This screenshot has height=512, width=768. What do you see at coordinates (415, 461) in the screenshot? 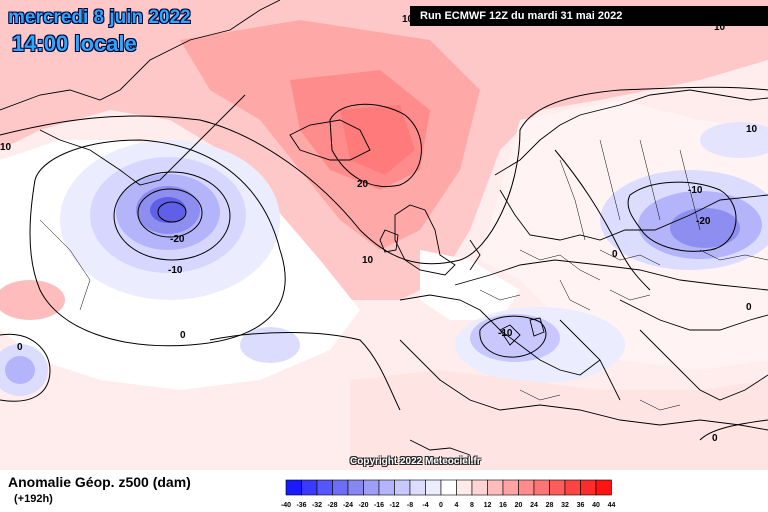
I see `copyright: Copyright 2022 Meteociel.fr` at bounding box center [415, 461].